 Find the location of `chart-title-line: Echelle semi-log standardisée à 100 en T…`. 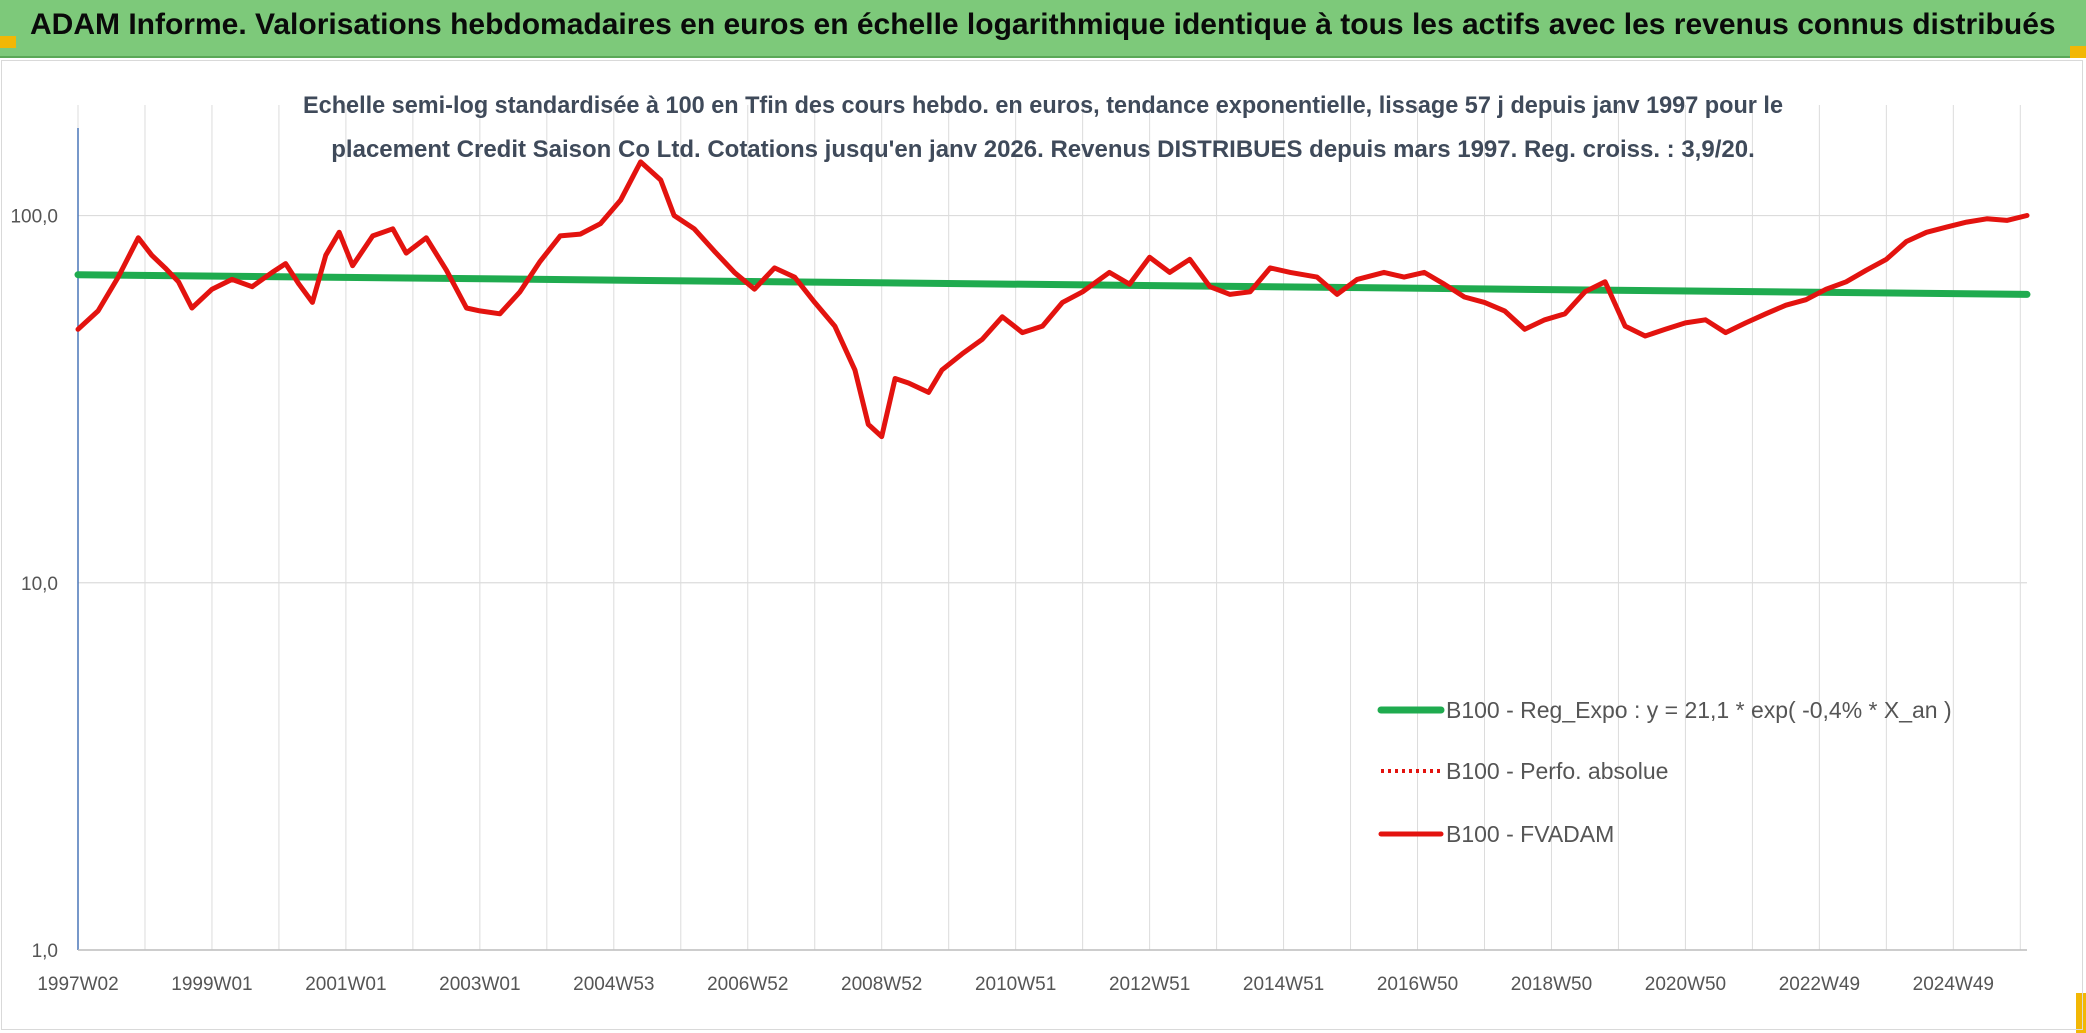

chart-title-line: Echelle semi-log standardisée à 100 en T… is located at coordinates (1043, 105).